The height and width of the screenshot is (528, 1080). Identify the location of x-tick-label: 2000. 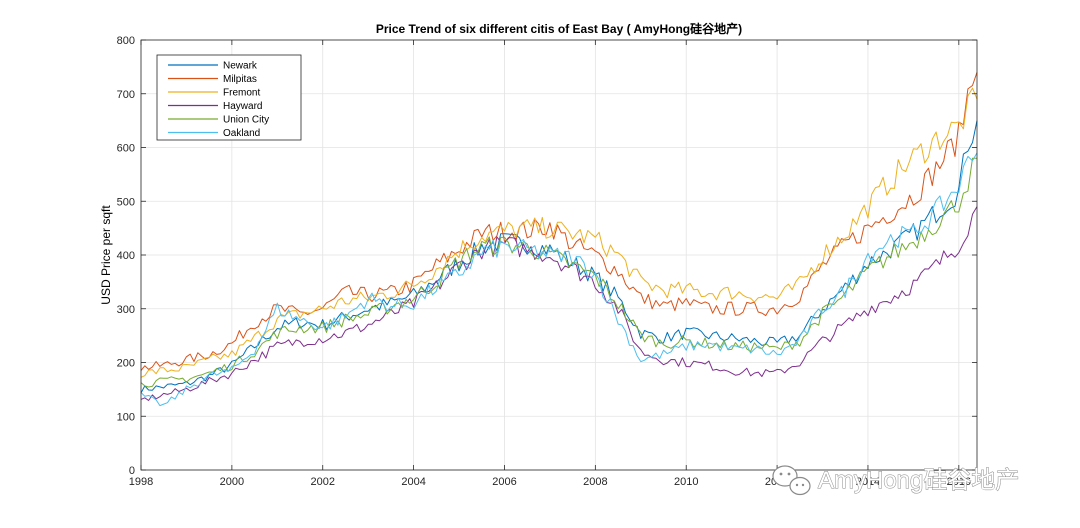
(232, 482).